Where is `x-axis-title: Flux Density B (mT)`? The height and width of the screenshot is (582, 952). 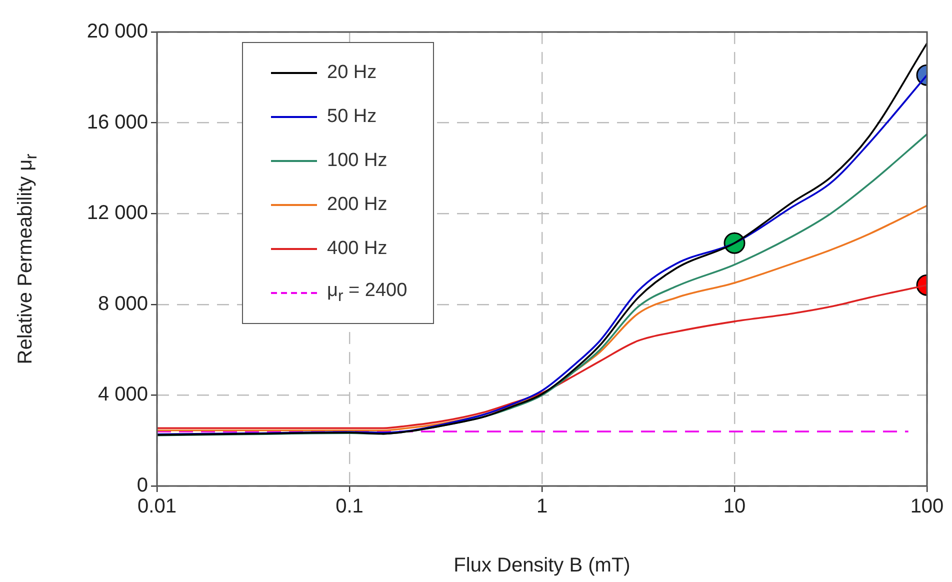
x-axis-title: Flux Density B (mT) is located at coordinates (542, 565).